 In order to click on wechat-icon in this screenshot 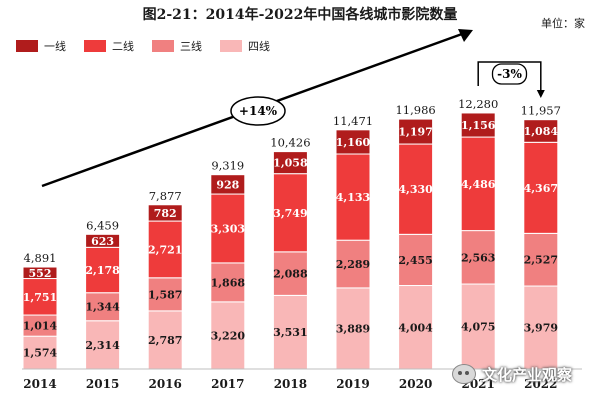, I will do `click(464, 374)`.